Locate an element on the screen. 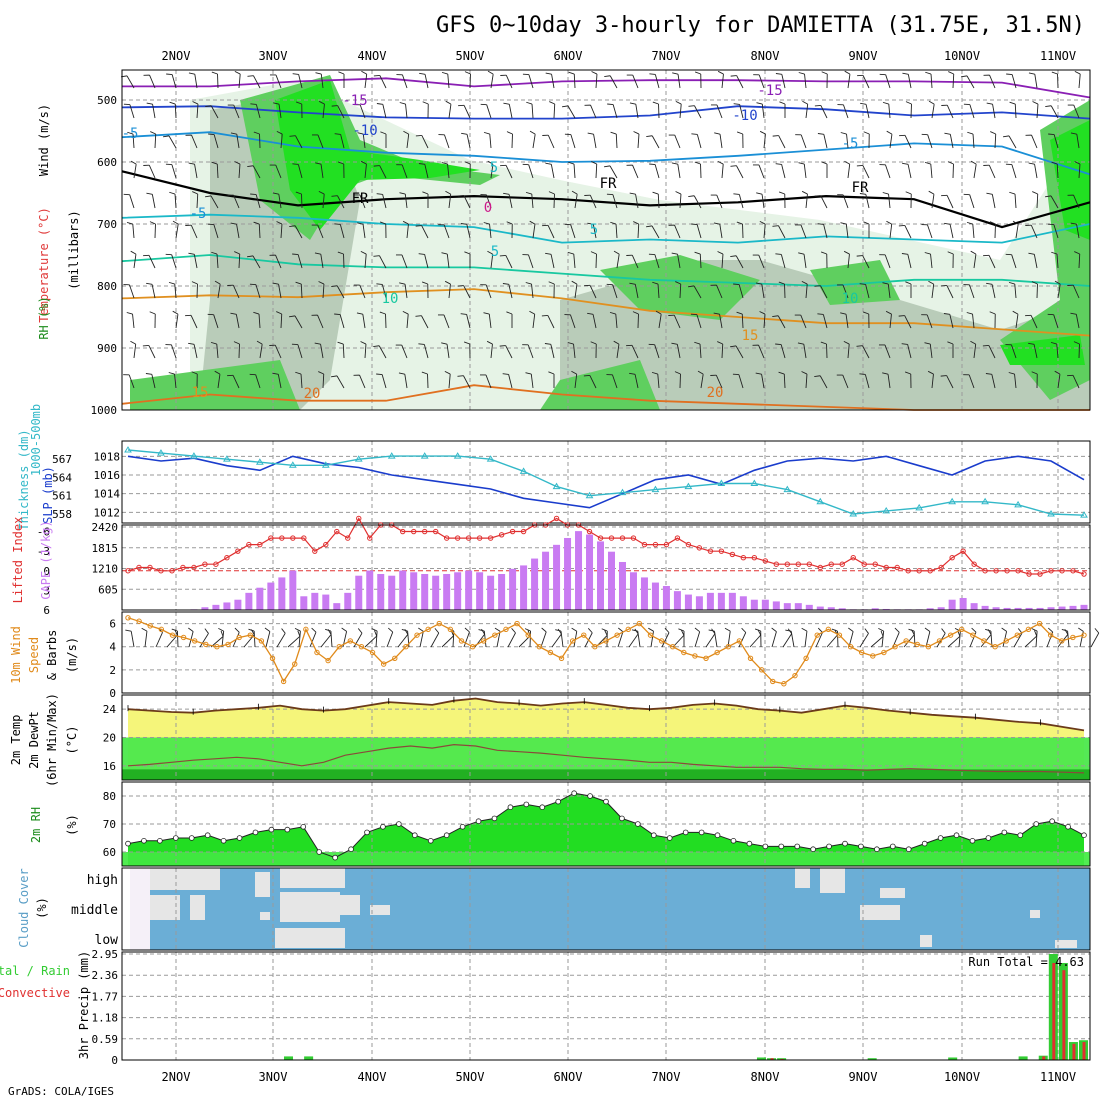 The image size is (1100, 1100). li-tick-label: 3 is located at coordinates (46, 590).